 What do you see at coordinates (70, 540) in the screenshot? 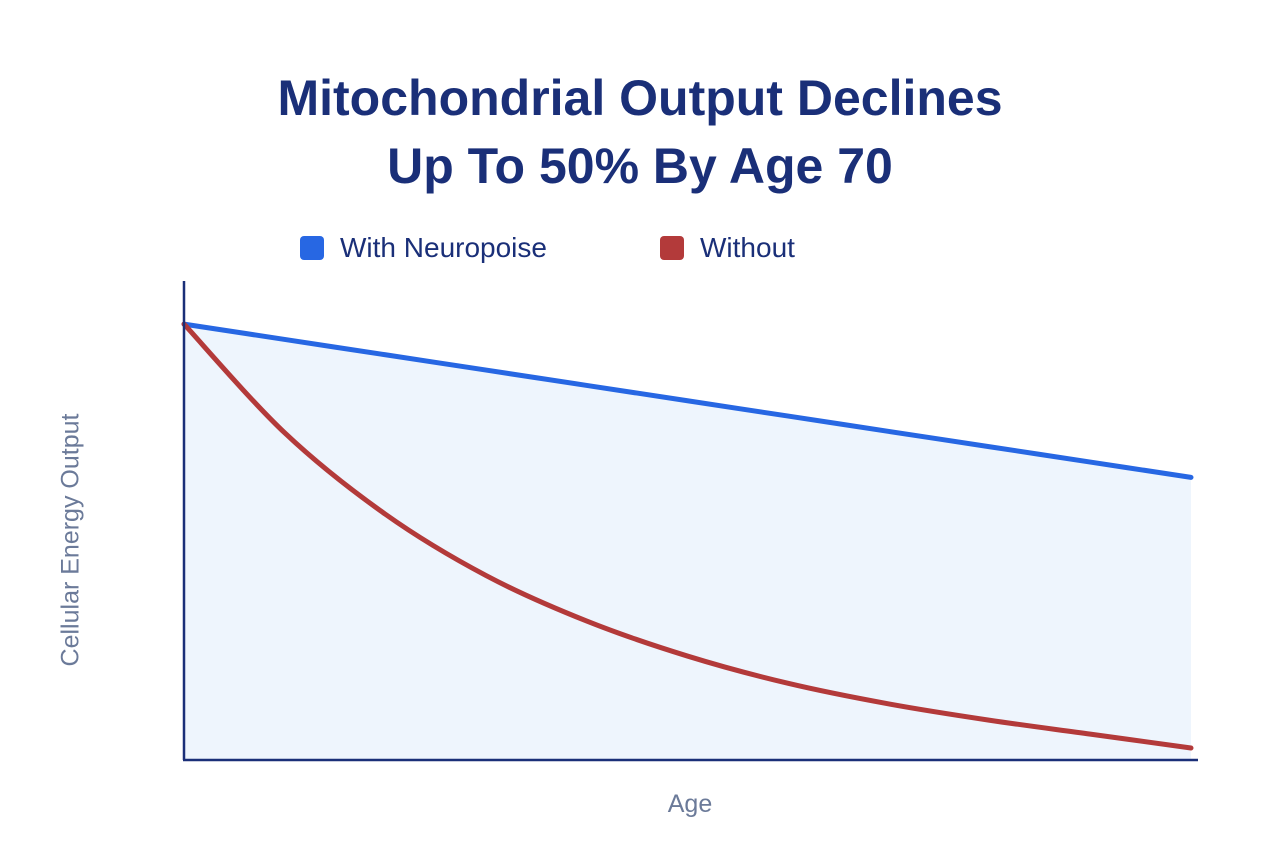
I see `y-axis-label: Cellular Energy Output` at bounding box center [70, 540].